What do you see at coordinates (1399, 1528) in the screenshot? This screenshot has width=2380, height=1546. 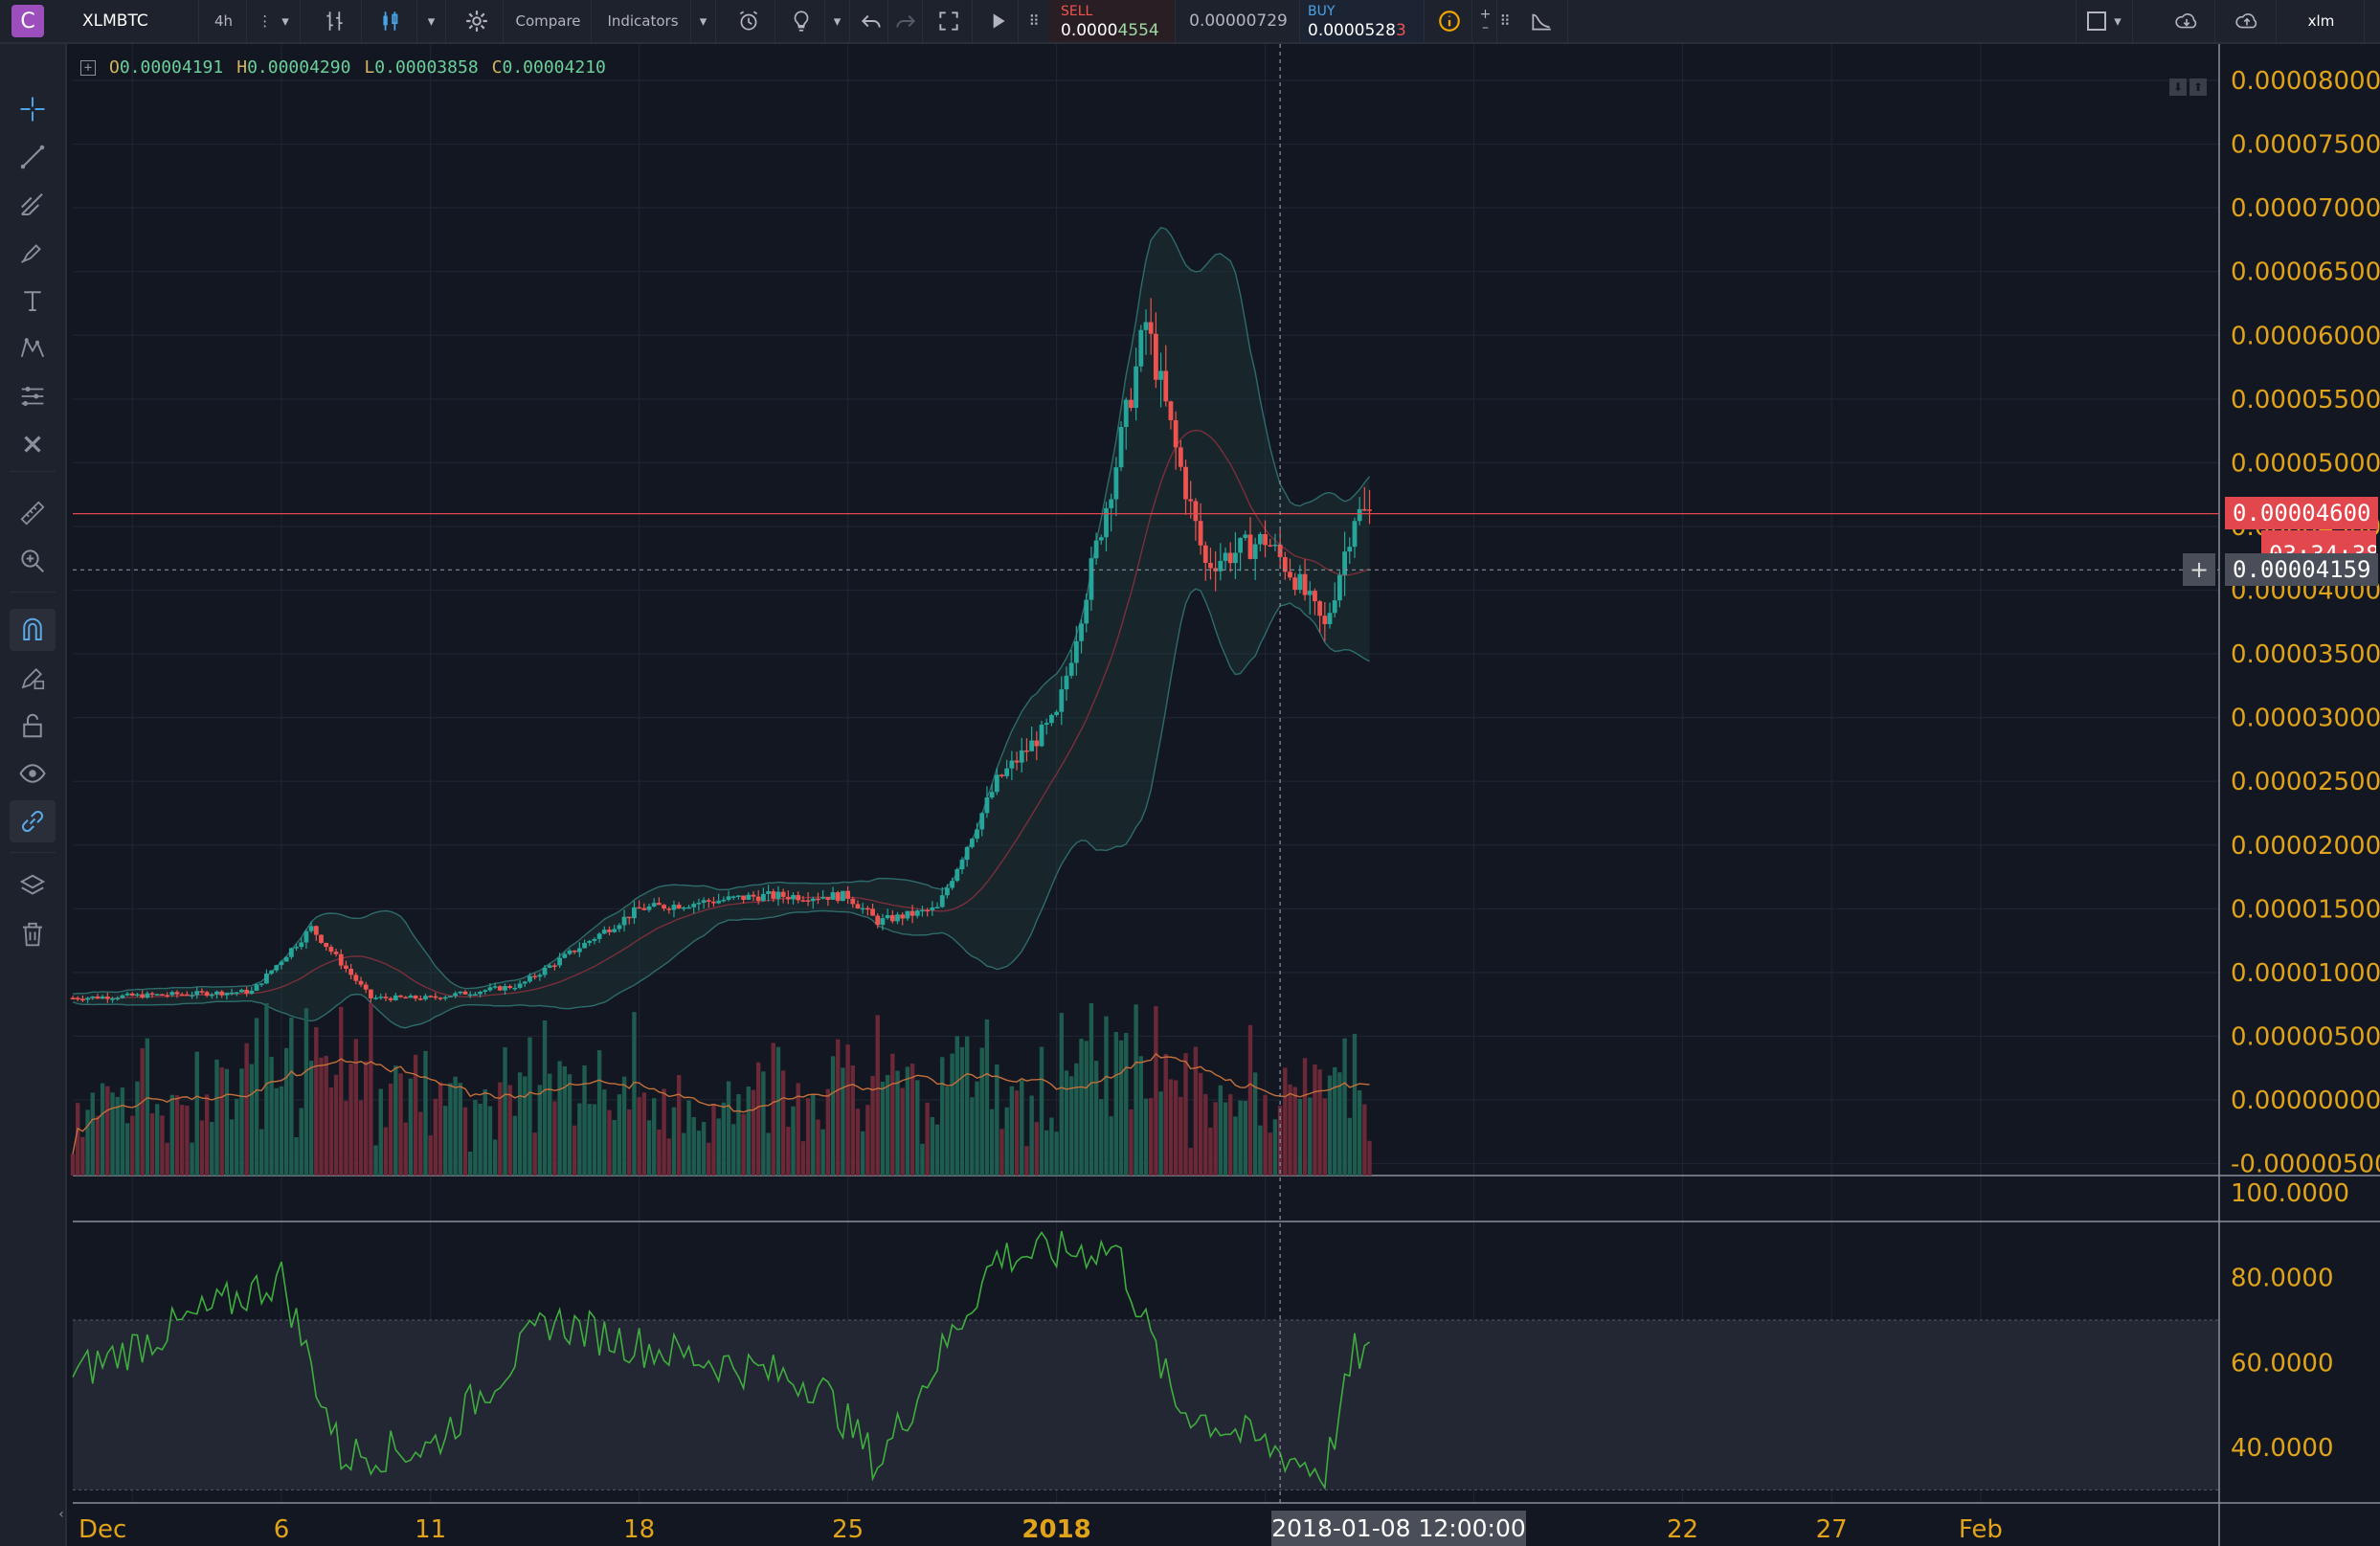 I see `crosshair-date-label: 2018-01-08 12:00:00` at bounding box center [1399, 1528].